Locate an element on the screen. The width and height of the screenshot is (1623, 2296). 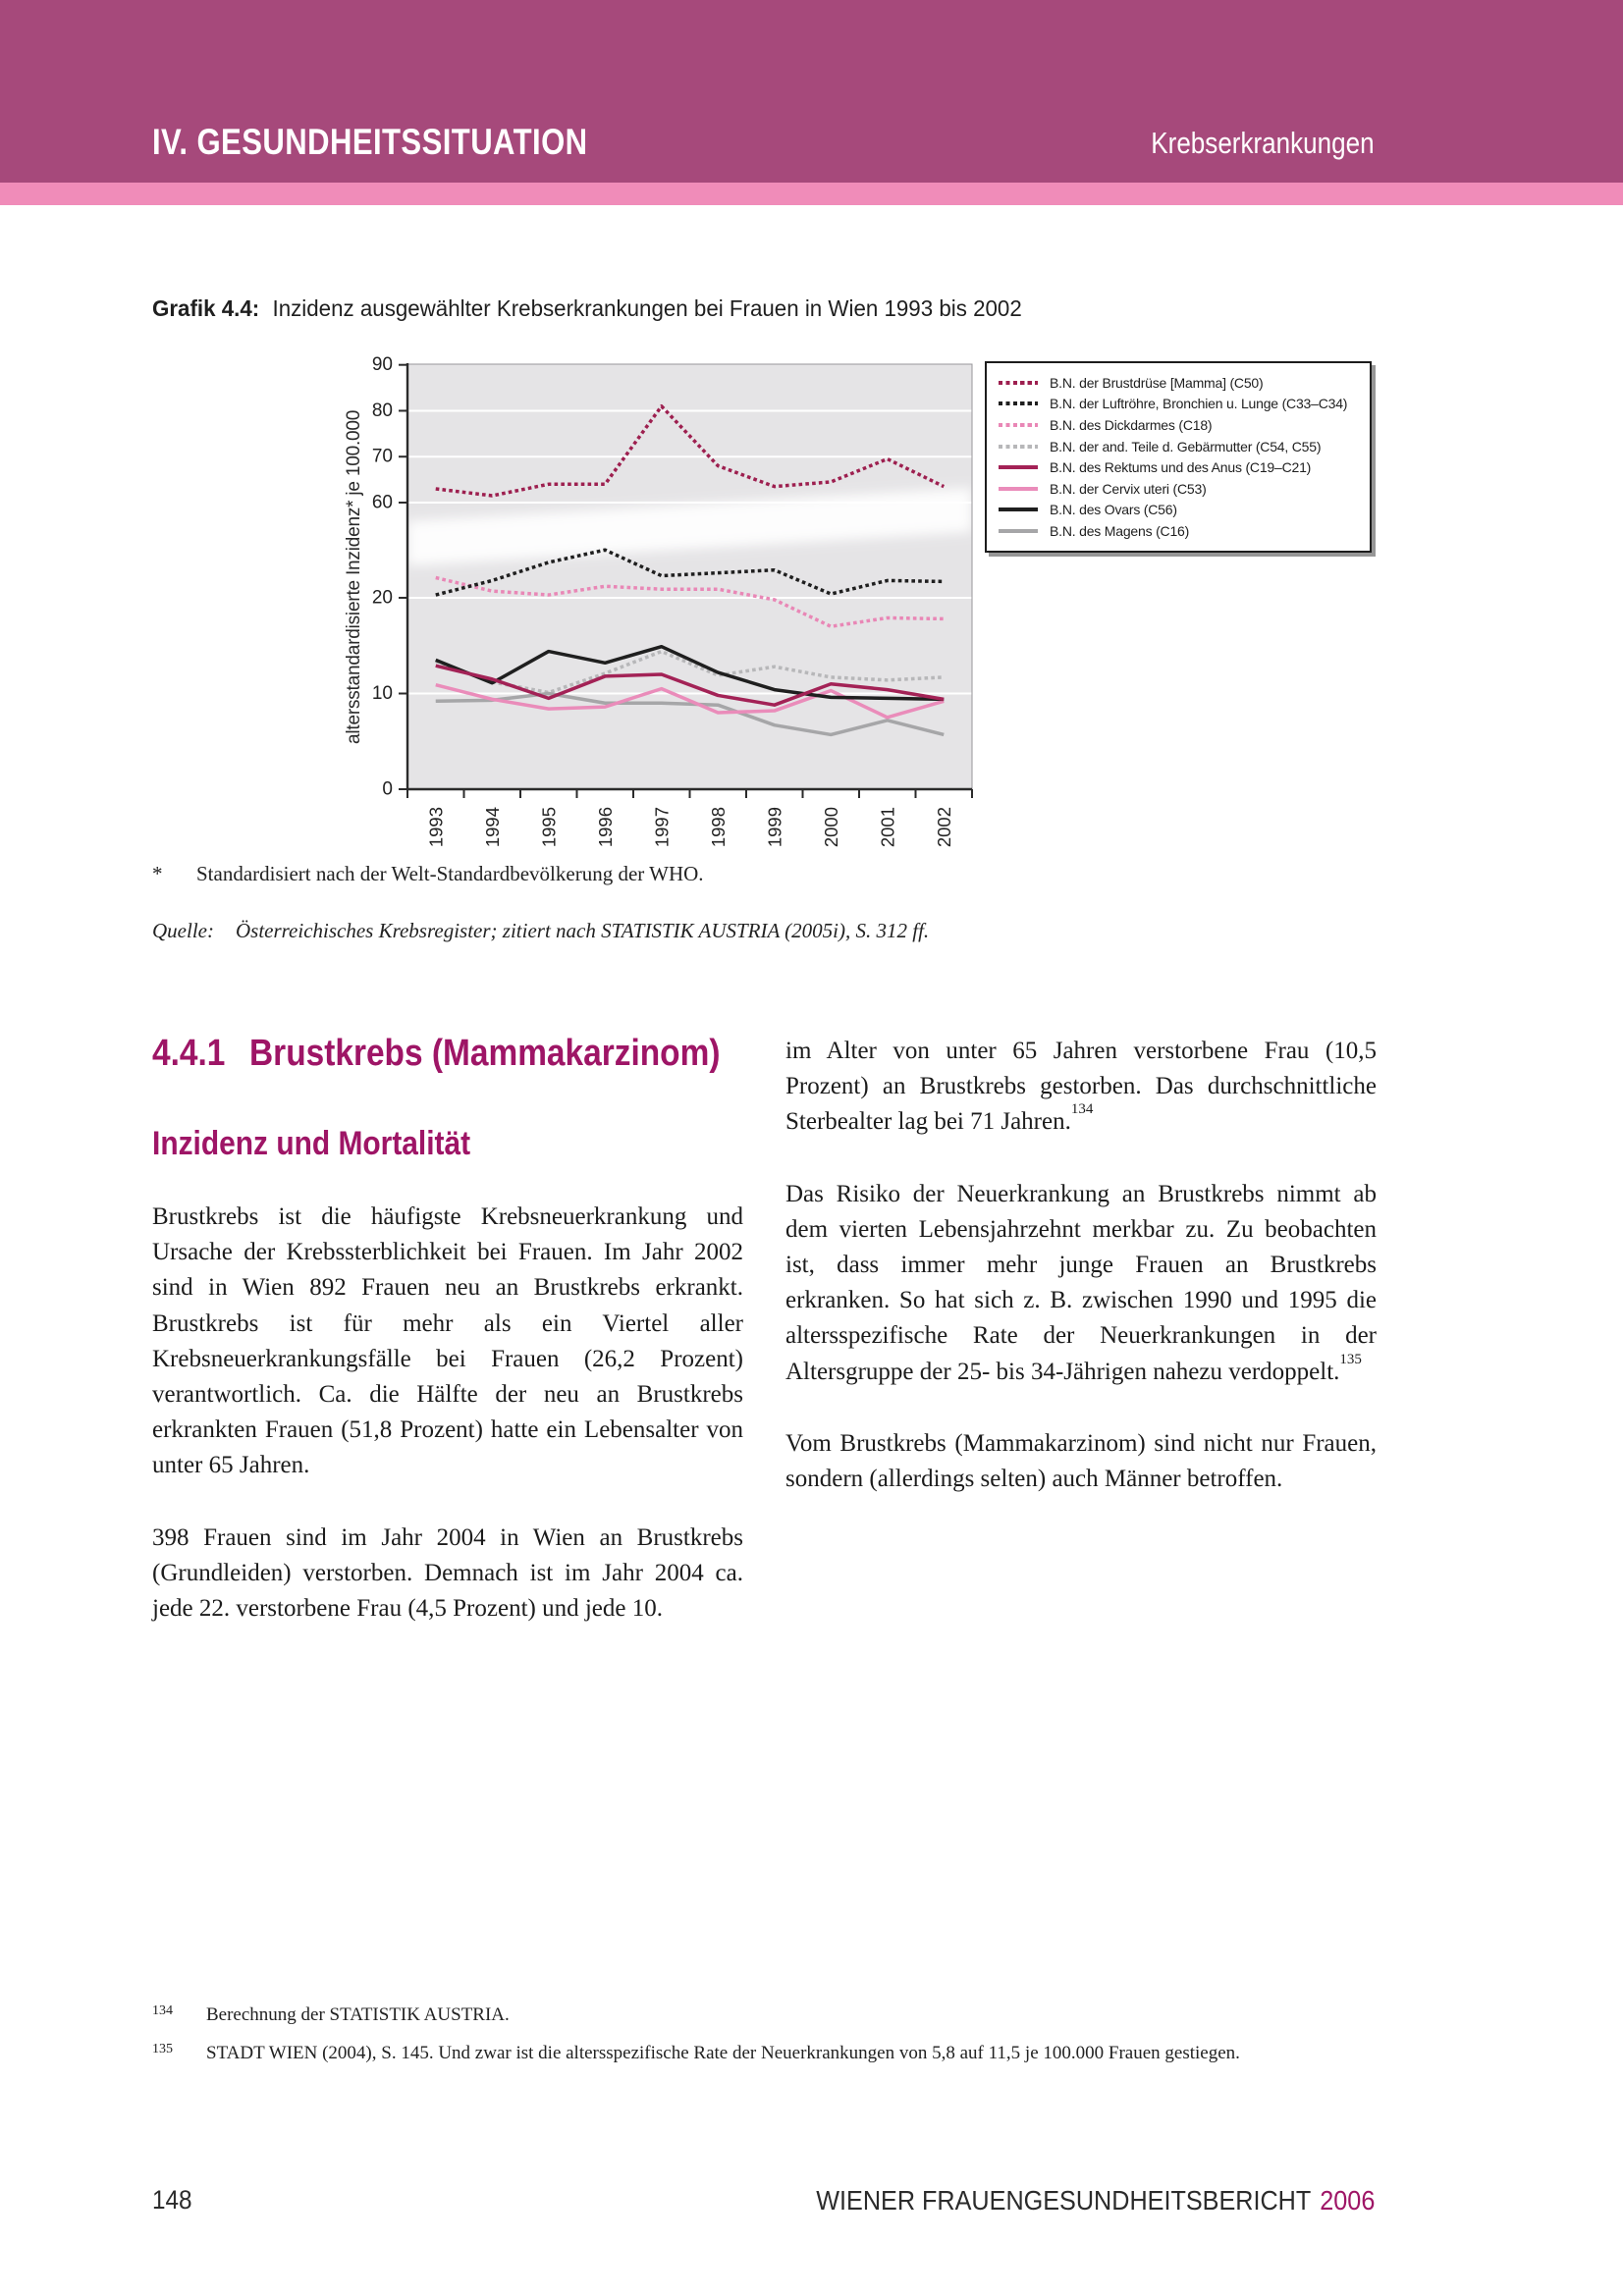
svg-text: 0 is located at coordinates (388, 789).